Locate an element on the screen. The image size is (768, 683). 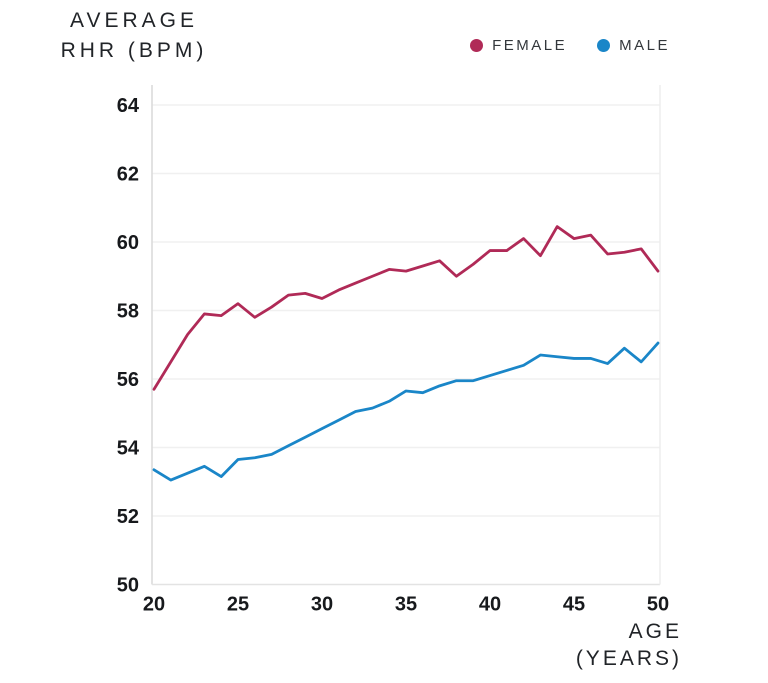
y-tick-label: 56 is located at coordinates (128, 380).